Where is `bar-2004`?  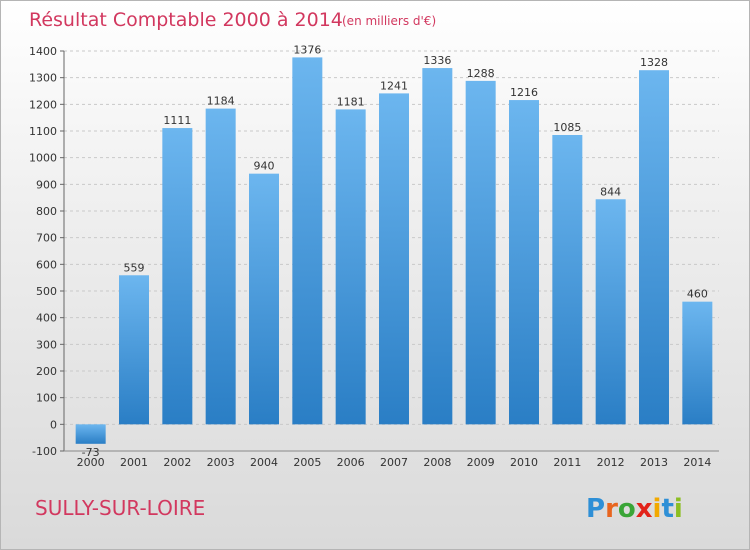
bar-2004 is located at coordinates (264, 299).